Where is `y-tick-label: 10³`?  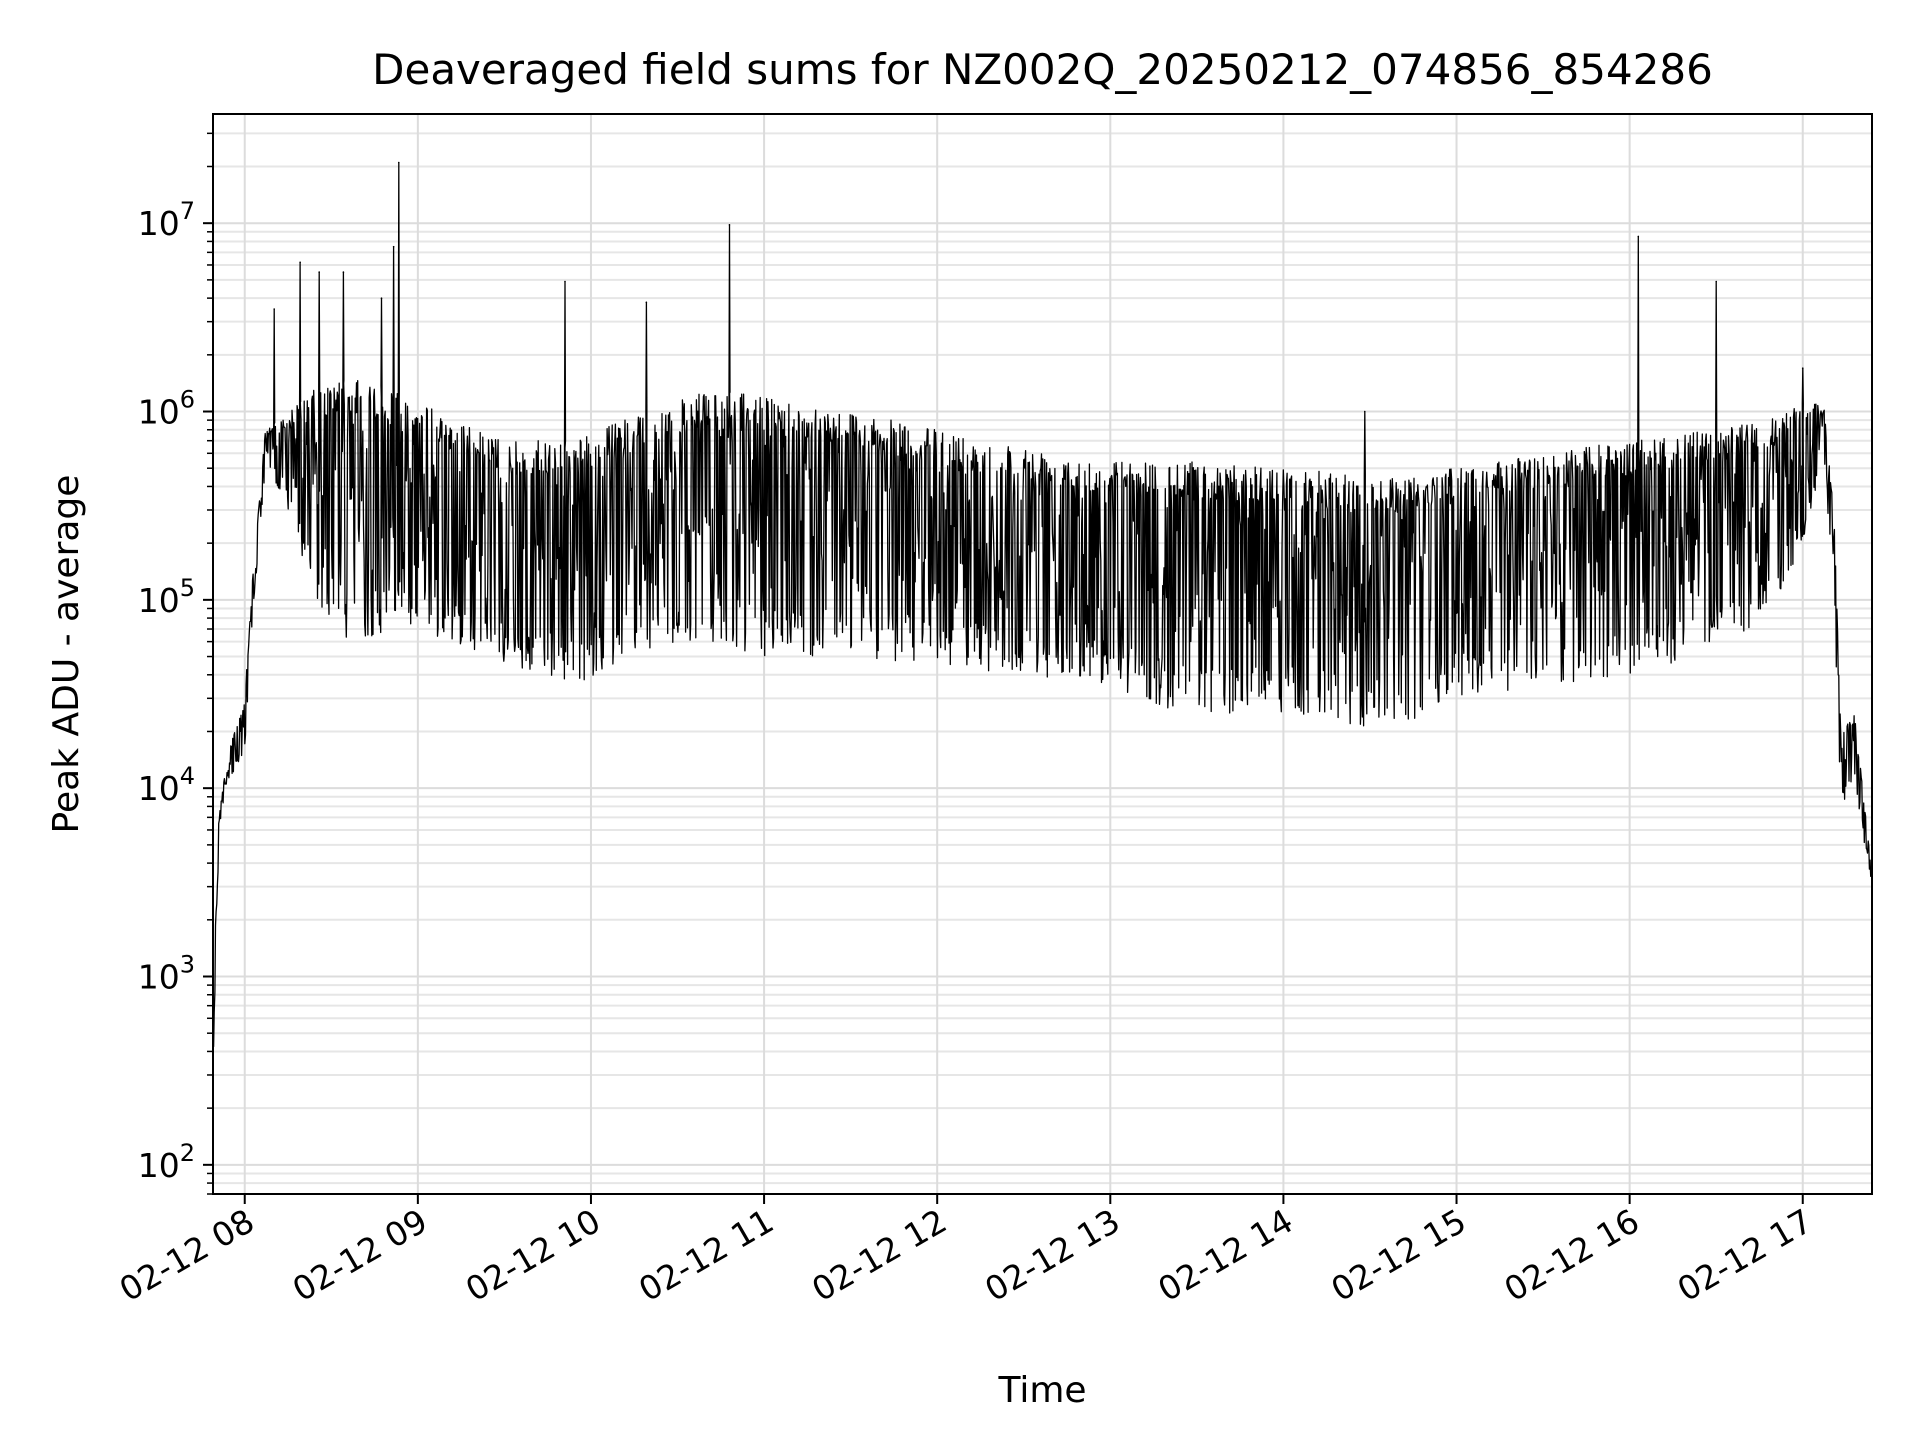 y-tick-label: 10³ is located at coordinates (166, 974).